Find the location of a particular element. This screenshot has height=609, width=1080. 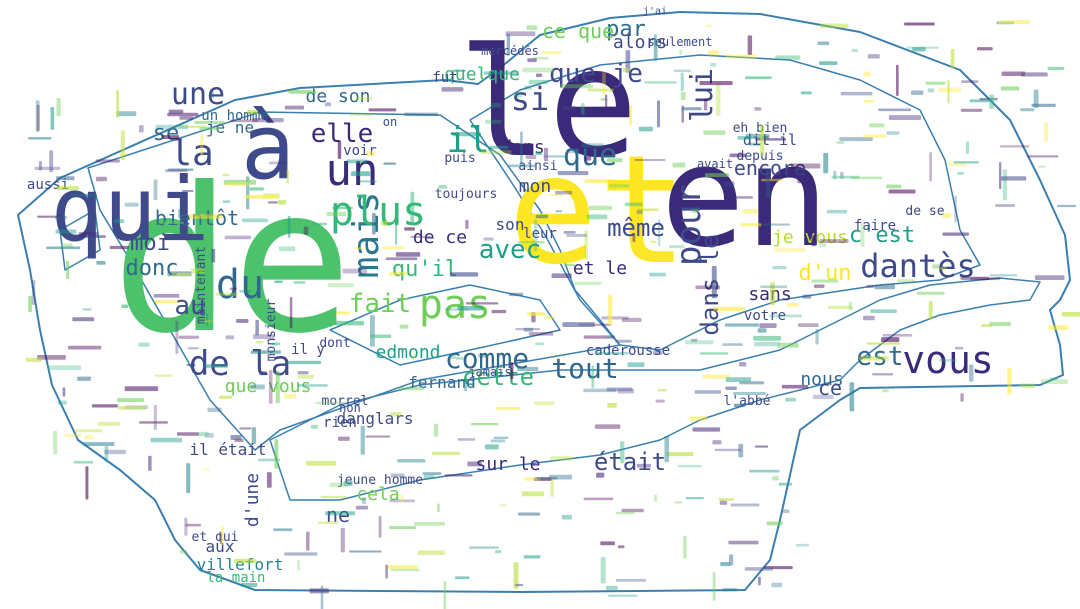

cloud-word: cela is located at coordinates (377, 494).